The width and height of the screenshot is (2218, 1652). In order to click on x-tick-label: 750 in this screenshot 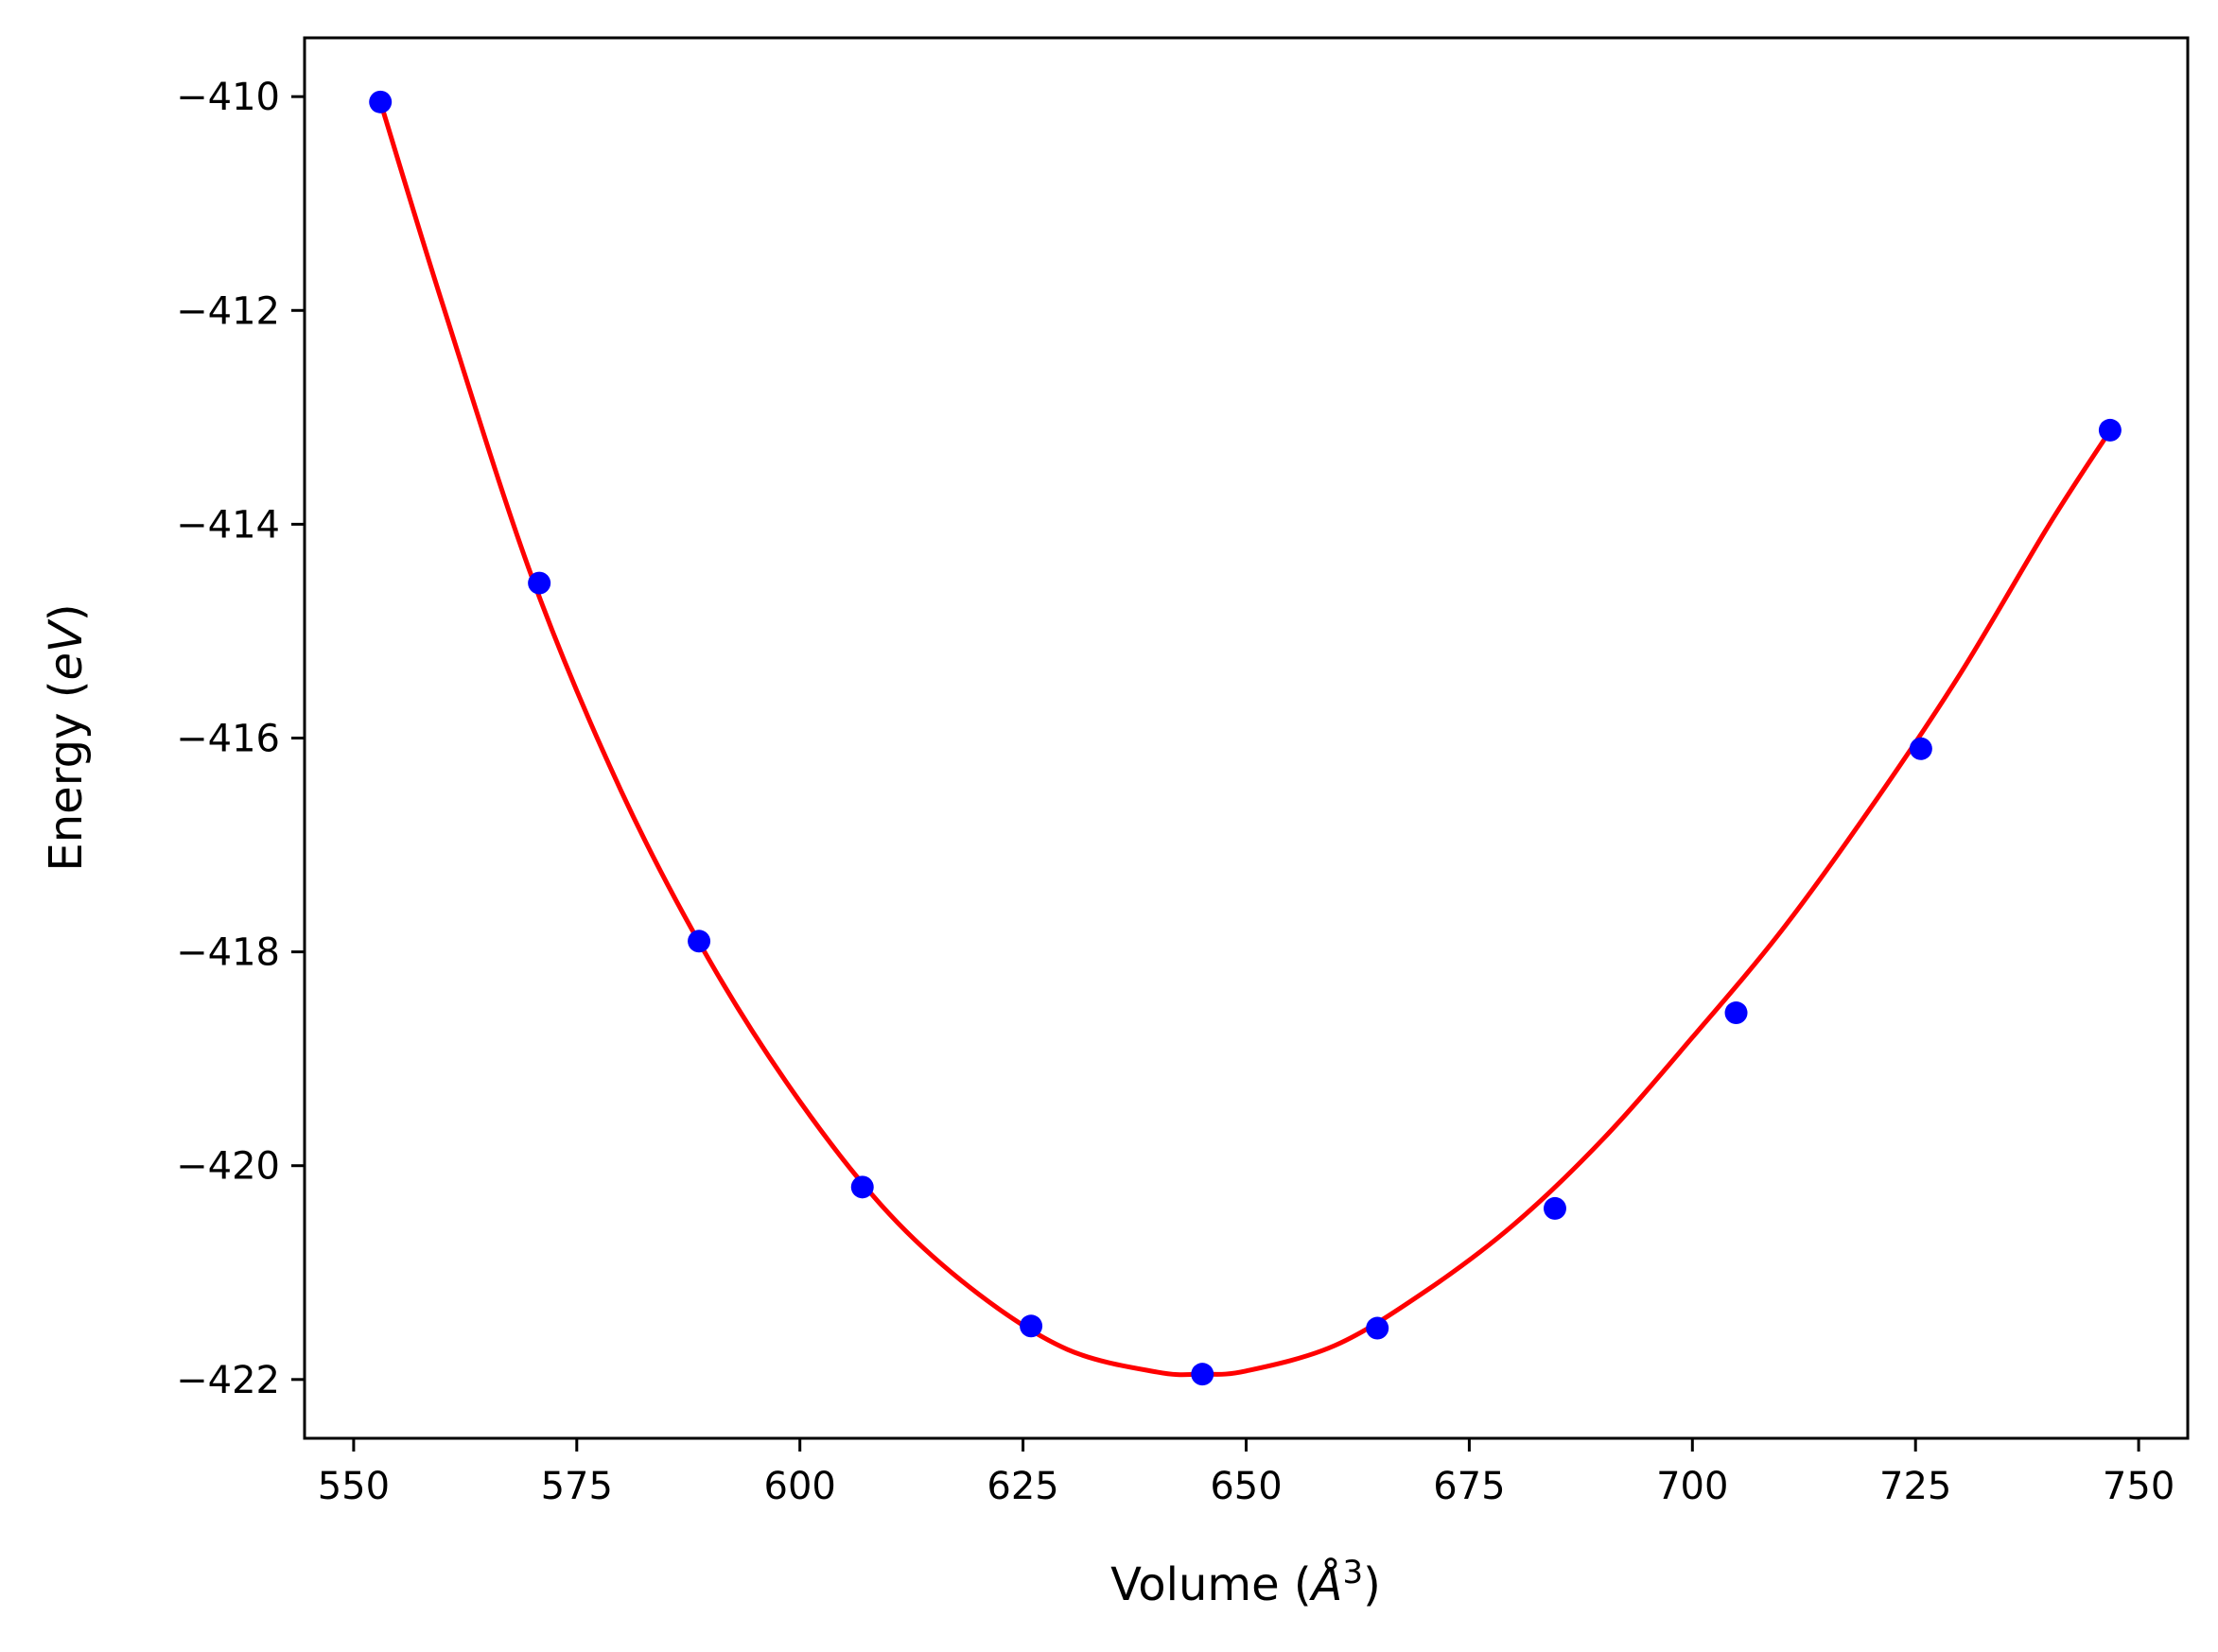, I will do `click(2138, 1487)`.